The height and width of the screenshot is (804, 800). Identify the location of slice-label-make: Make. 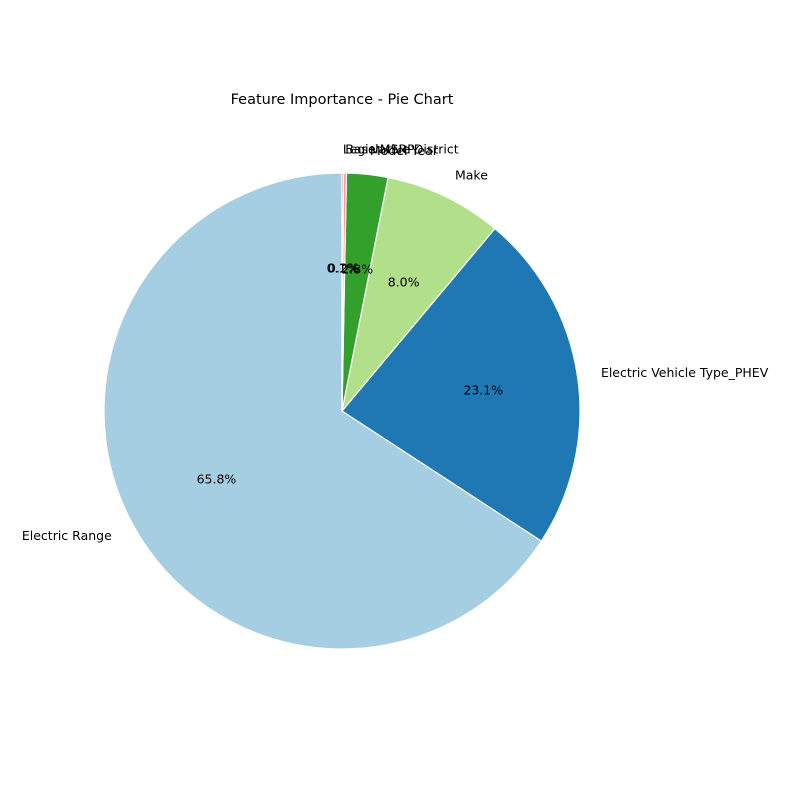
(471, 174).